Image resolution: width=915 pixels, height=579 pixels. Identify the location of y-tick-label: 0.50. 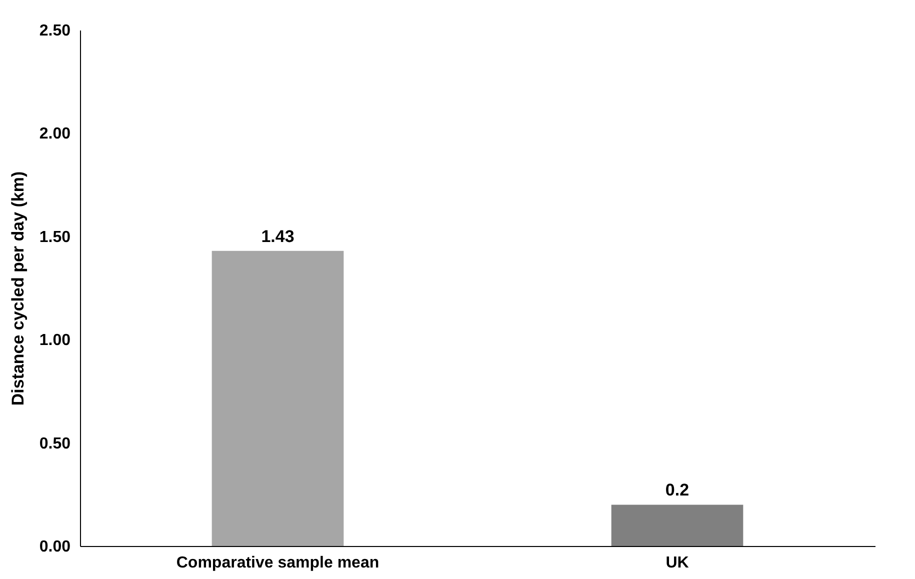
(55, 443).